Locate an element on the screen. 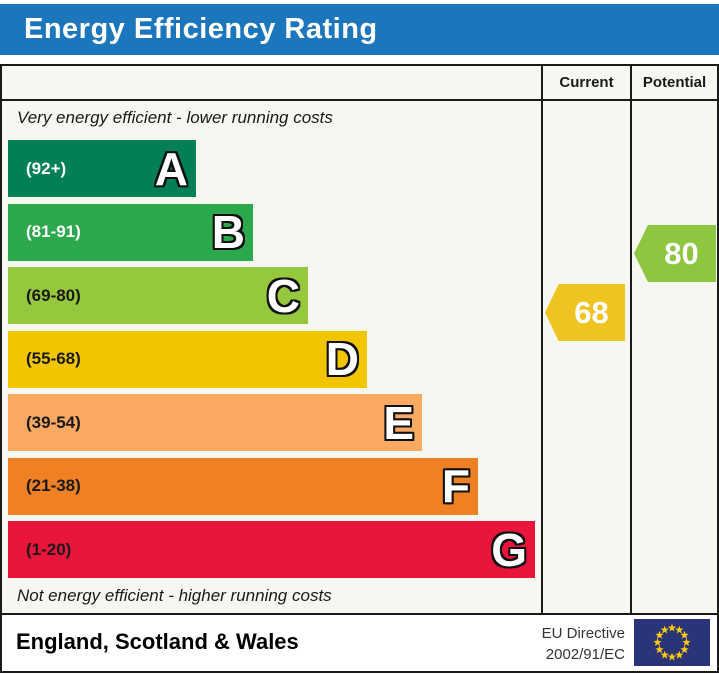 The height and width of the screenshot is (675, 719). band-range-label: (21-38) is located at coordinates (53, 485).